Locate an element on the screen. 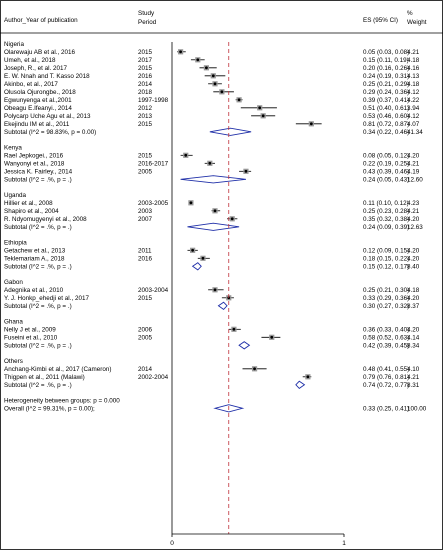 Image resolution: width=443 pixels, height=550 pixels. study-es-text: 0.79 (0.76, 0.81) is located at coordinates (386, 377).